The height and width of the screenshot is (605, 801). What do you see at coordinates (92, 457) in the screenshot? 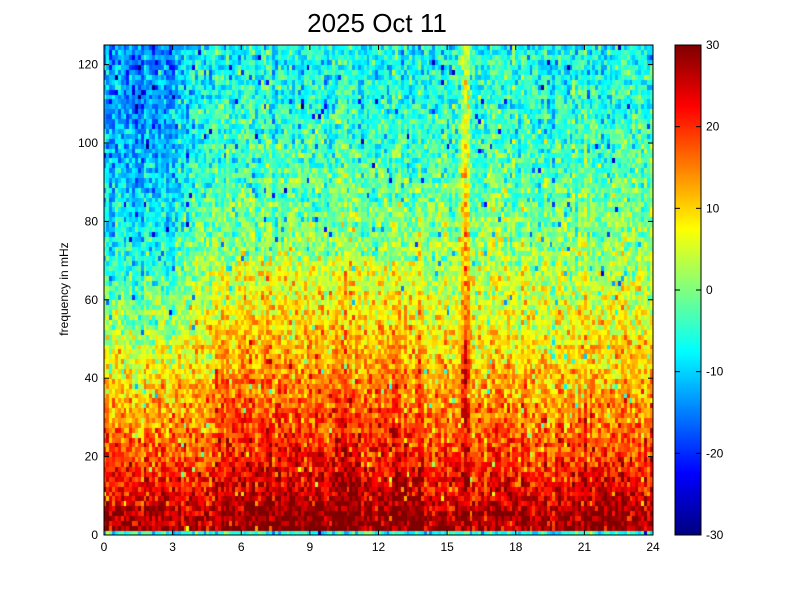
I see `y-tick-label: 20` at bounding box center [92, 457].